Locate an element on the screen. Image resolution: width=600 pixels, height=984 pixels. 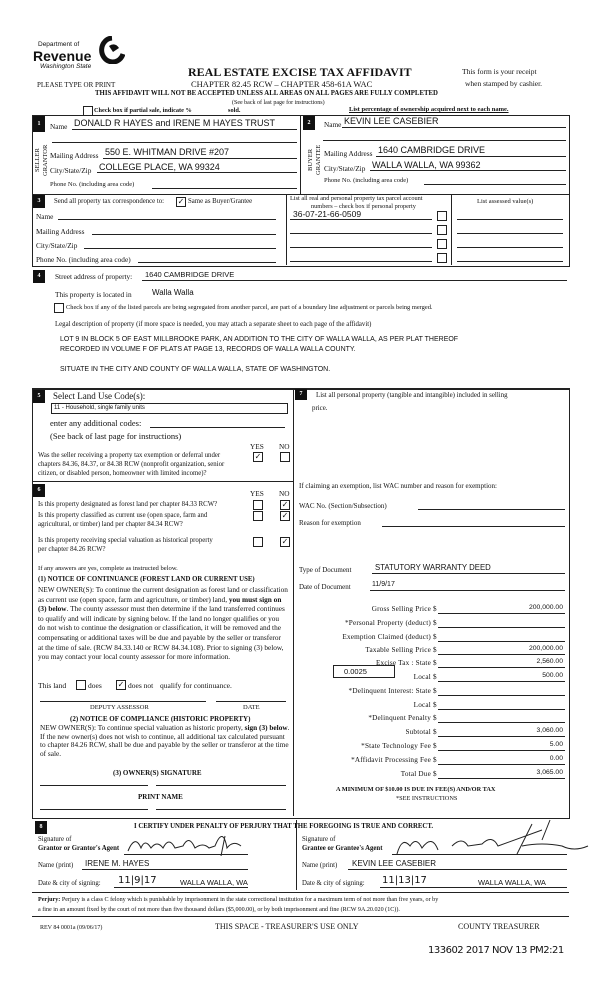
fee-value-field: 2,560.00 is located at coordinates (501, 663).